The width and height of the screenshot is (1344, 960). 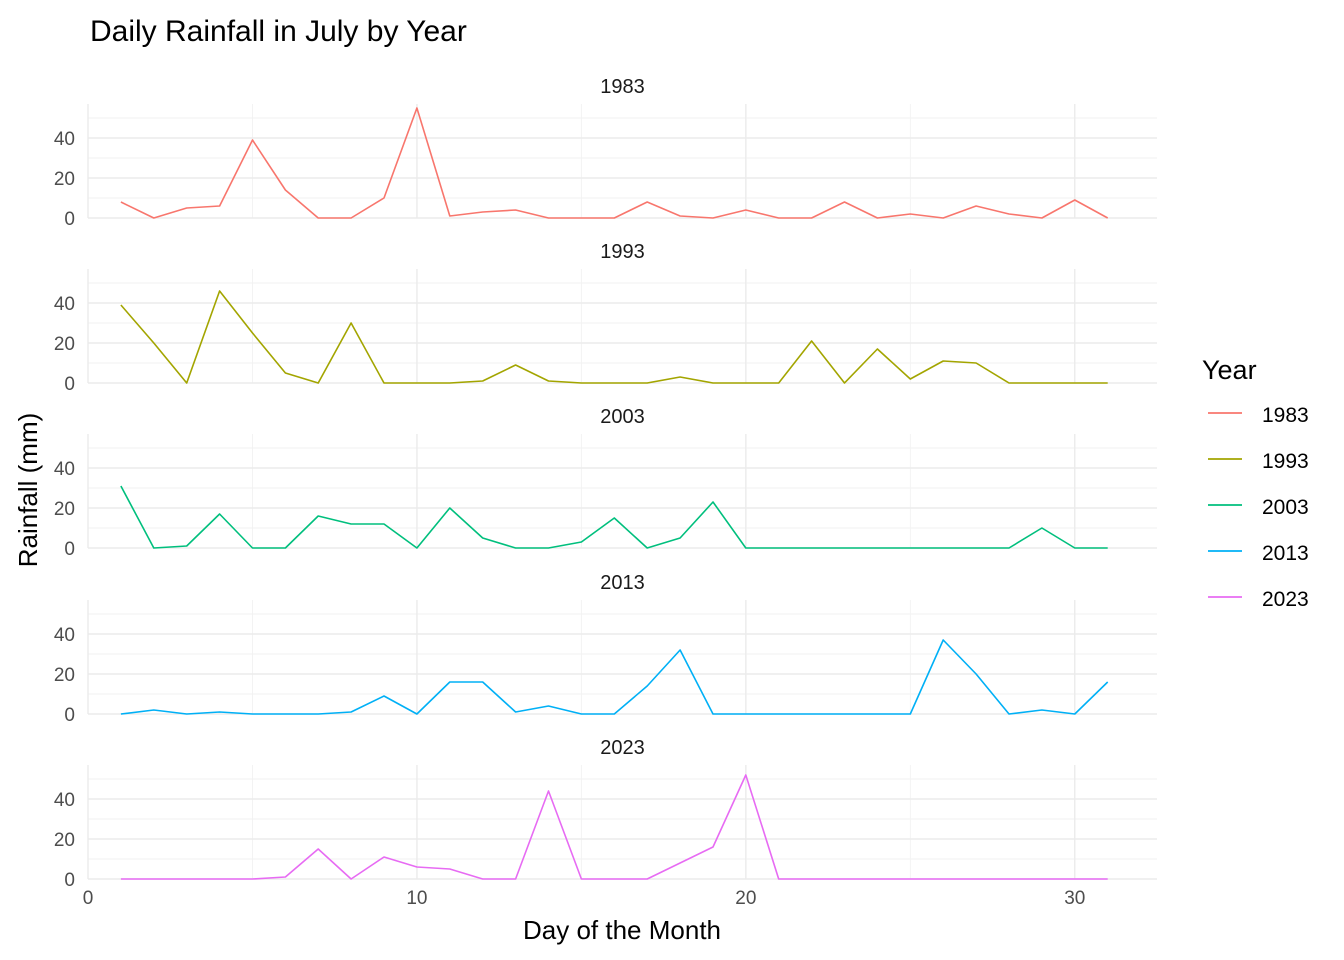 What do you see at coordinates (1258, 461) in the screenshot?
I see `legend-item-1993: 1993` at bounding box center [1258, 461].